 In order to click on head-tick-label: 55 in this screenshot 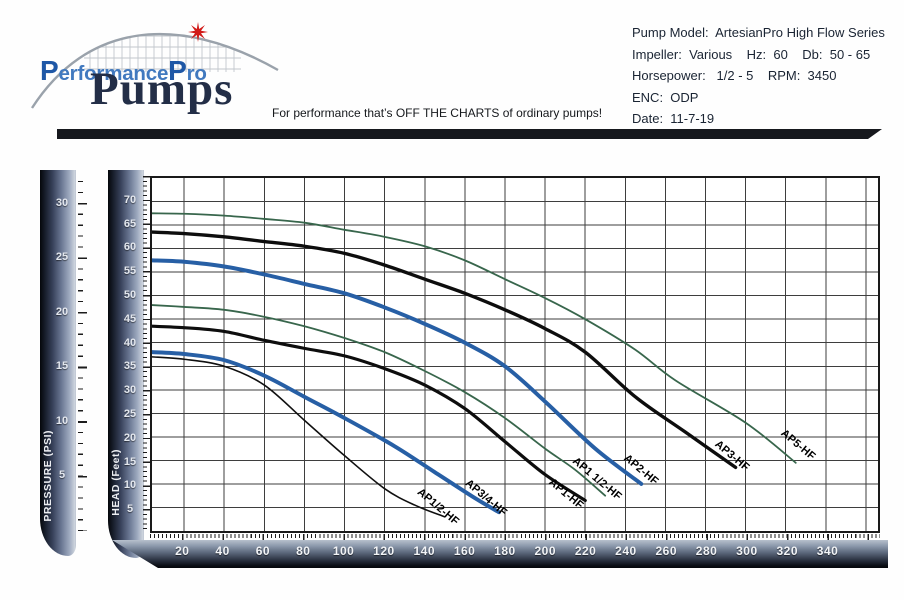, I will do `click(130, 271)`.